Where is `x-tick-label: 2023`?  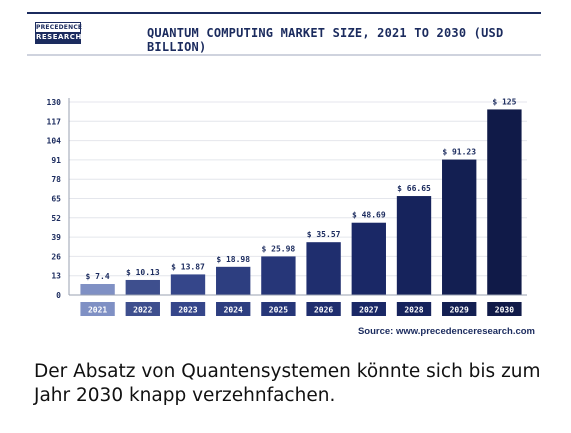
x-tick-label: 2023 is located at coordinates (187, 310).